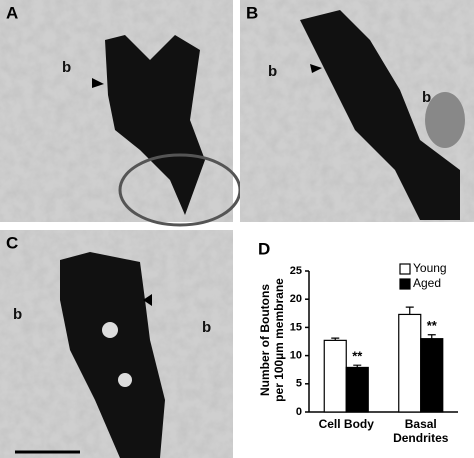 This screenshot has height=458, width=474. I want to click on legend-label: Young, so click(430, 268).